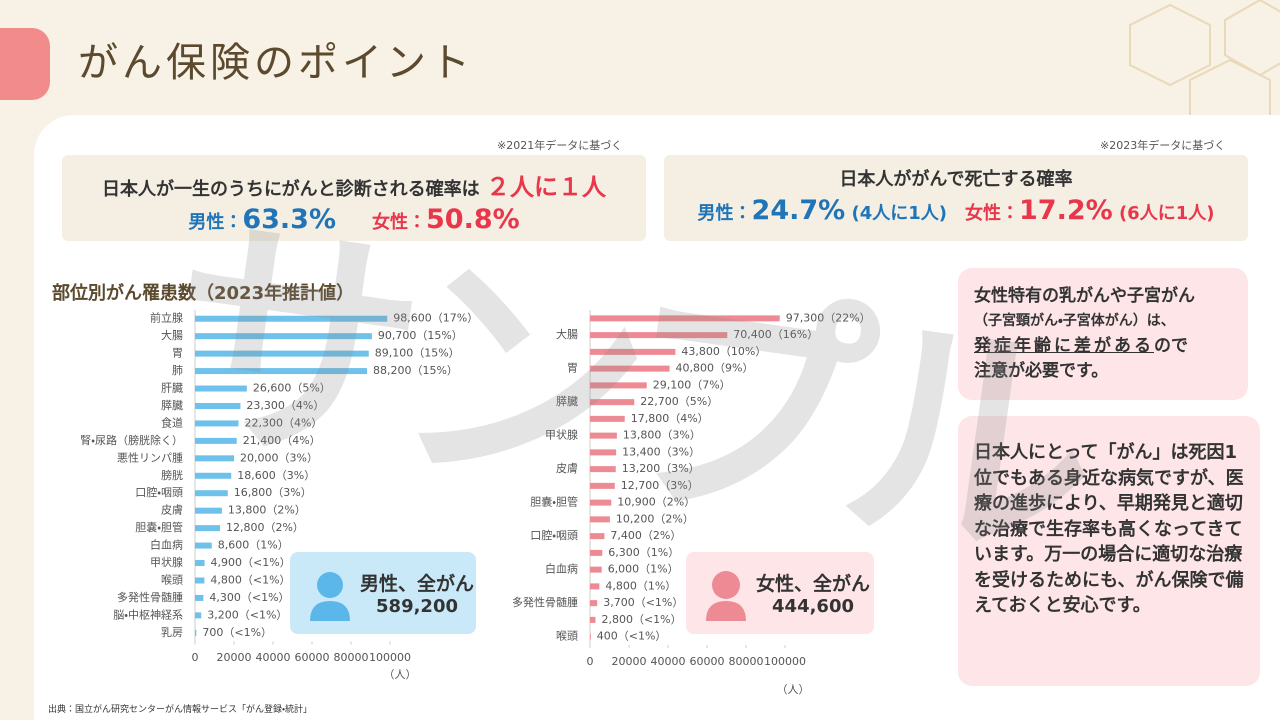 This screenshot has width=1280, height=720. I want to click on value-label: 16,800（3%）, so click(273, 492).